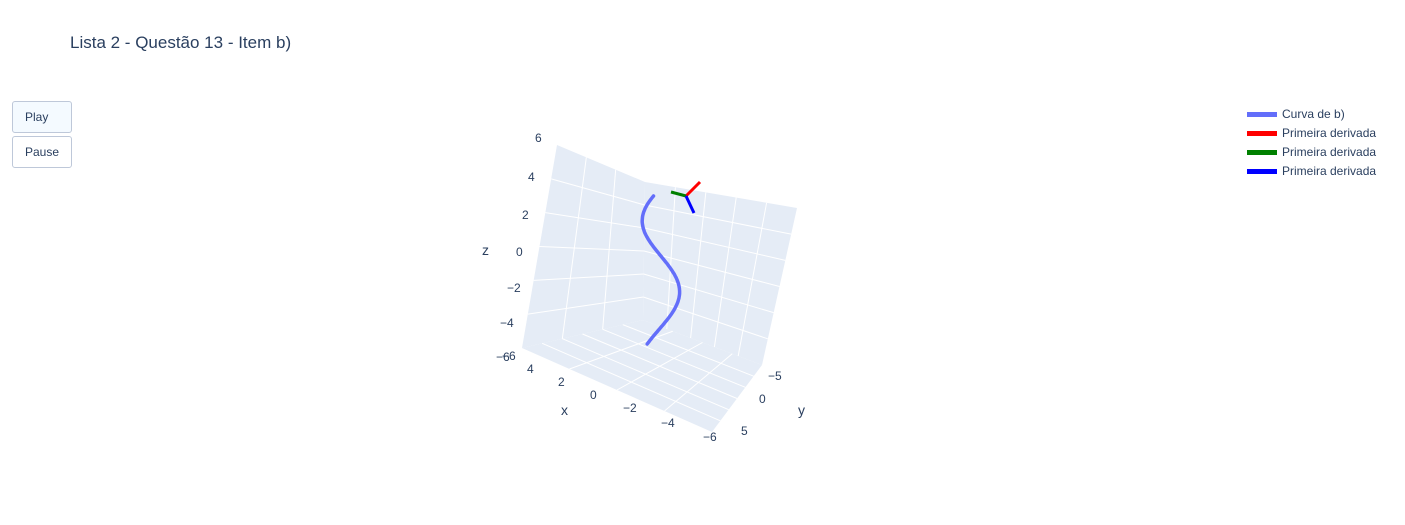 Image resolution: width=1405 pixels, height=525 pixels. Describe the element at coordinates (678, 194) in the screenshot. I see `series-normal-vector` at that location.